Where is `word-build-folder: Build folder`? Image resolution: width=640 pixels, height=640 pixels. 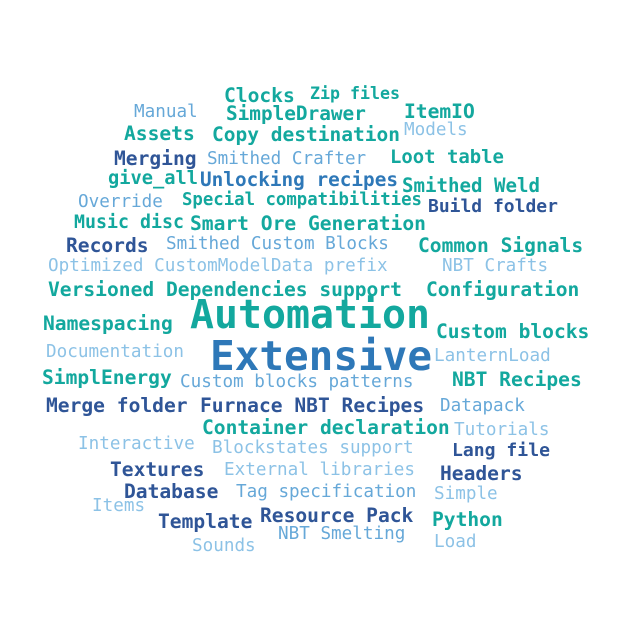 word-build-folder: Build folder is located at coordinates (493, 206).